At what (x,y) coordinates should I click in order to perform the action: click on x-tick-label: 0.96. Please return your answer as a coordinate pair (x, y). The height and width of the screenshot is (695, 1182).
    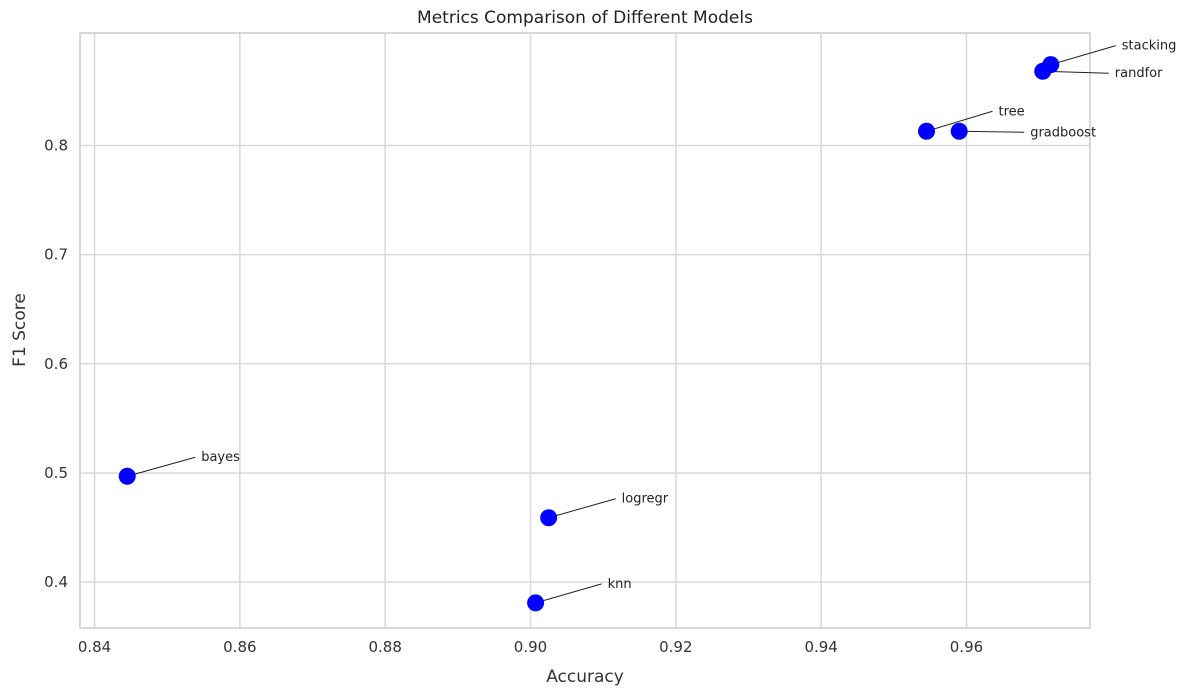
    Looking at the image, I should click on (966, 647).